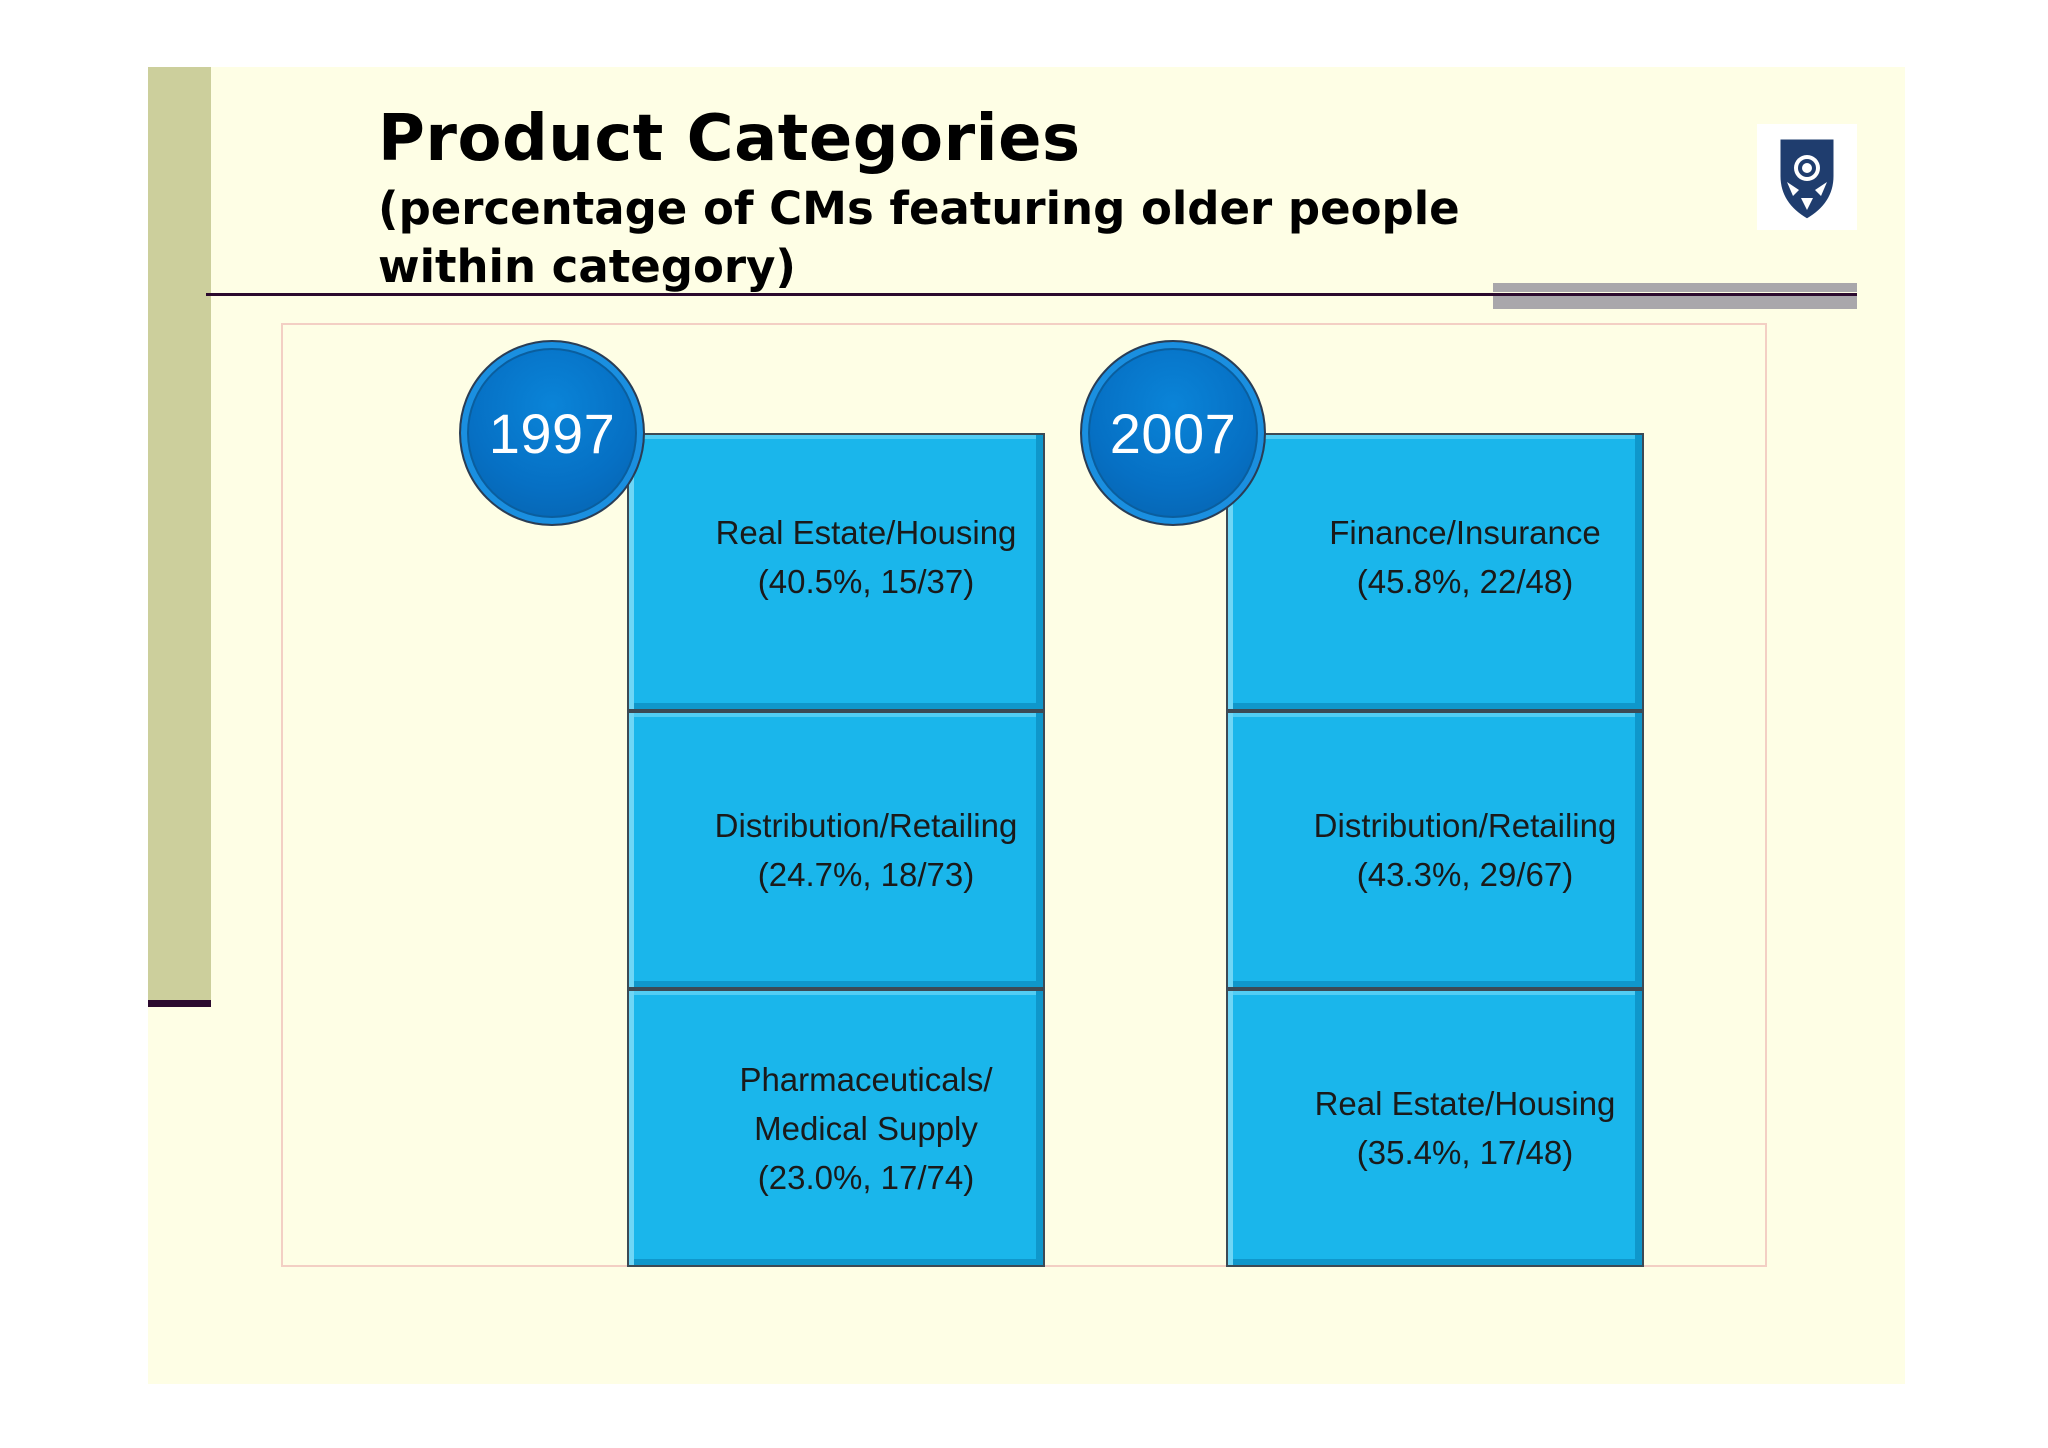 This screenshot has height=1448, width=2048. I want to click on year-badge-1997: 1997, so click(552, 433).